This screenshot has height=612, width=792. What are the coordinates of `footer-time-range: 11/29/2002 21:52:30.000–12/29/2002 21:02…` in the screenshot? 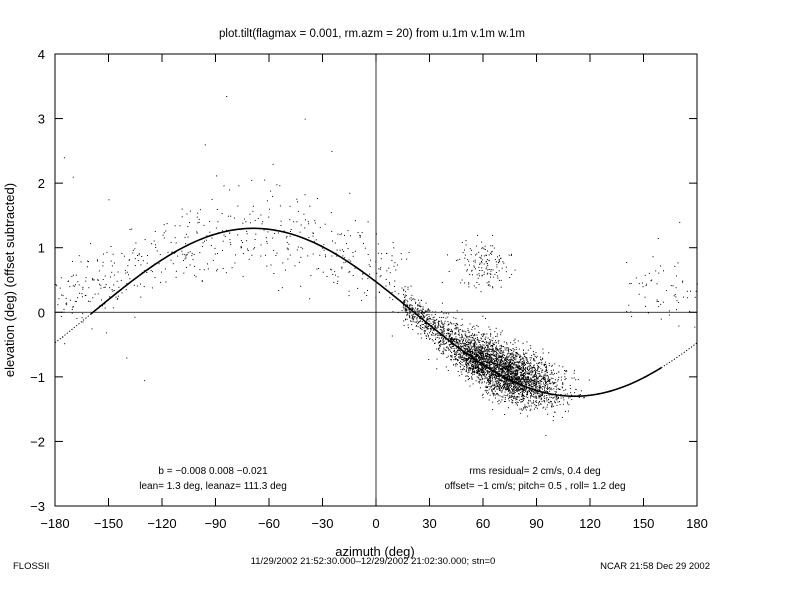 It's located at (373, 561).